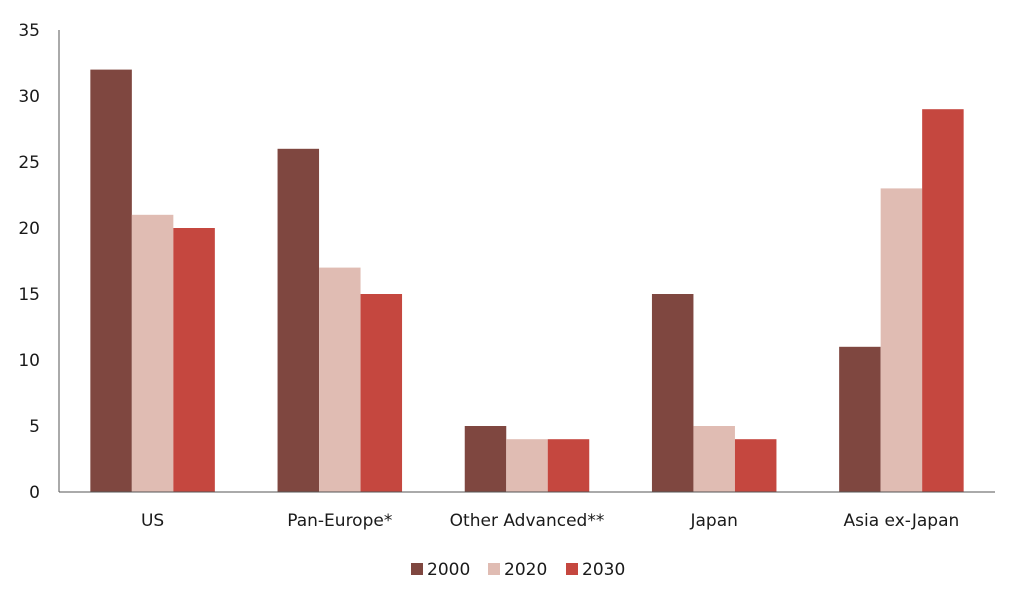 The height and width of the screenshot is (607, 1024). What do you see at coordinates (494, 569) in the screenshot?
I see `legend-swatch-2020` at bounding box center [494, 569].